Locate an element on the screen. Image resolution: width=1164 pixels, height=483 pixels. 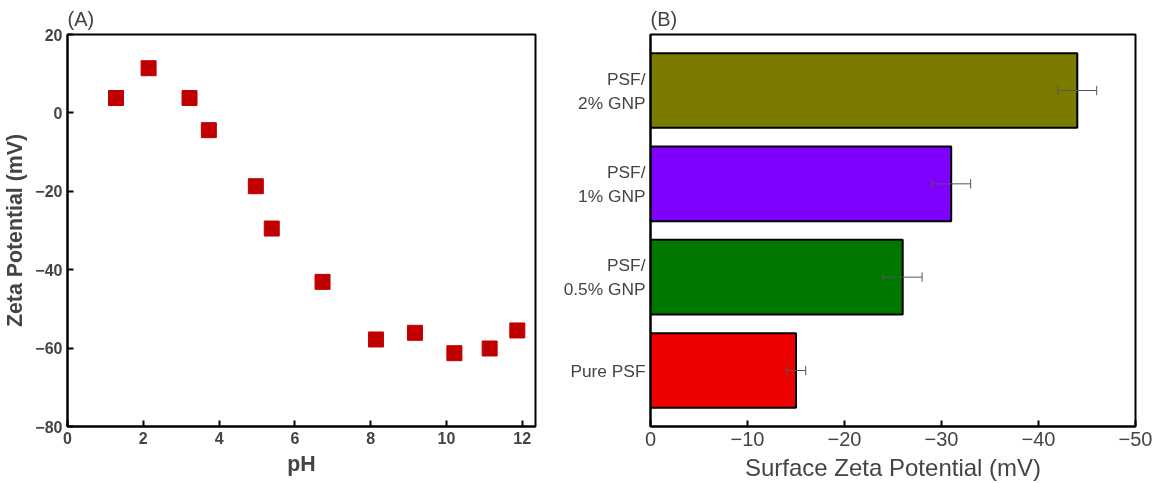
x-tick-label: −10 is located at coordinates (747, 438).